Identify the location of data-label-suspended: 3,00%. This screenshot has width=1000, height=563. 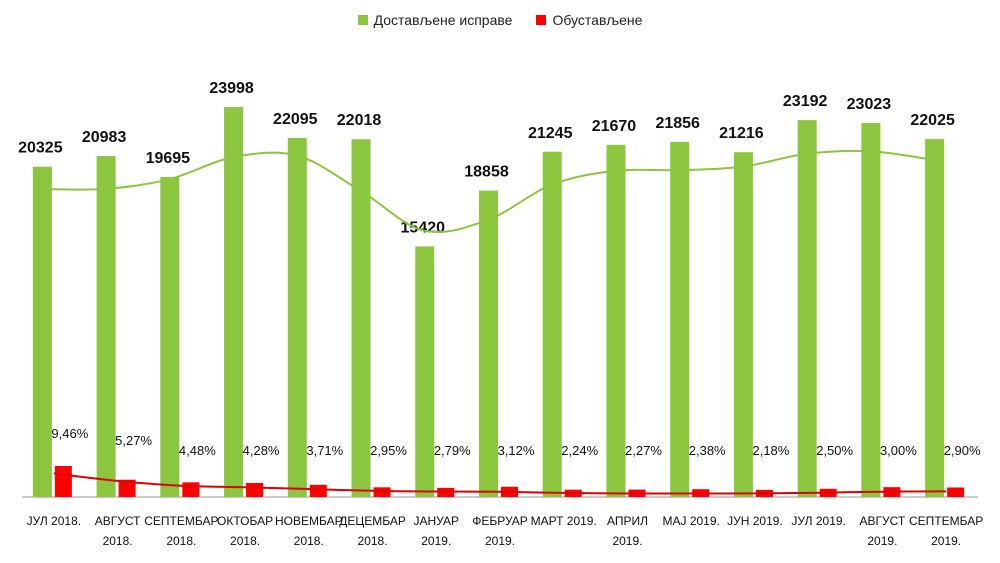
(898, 450).